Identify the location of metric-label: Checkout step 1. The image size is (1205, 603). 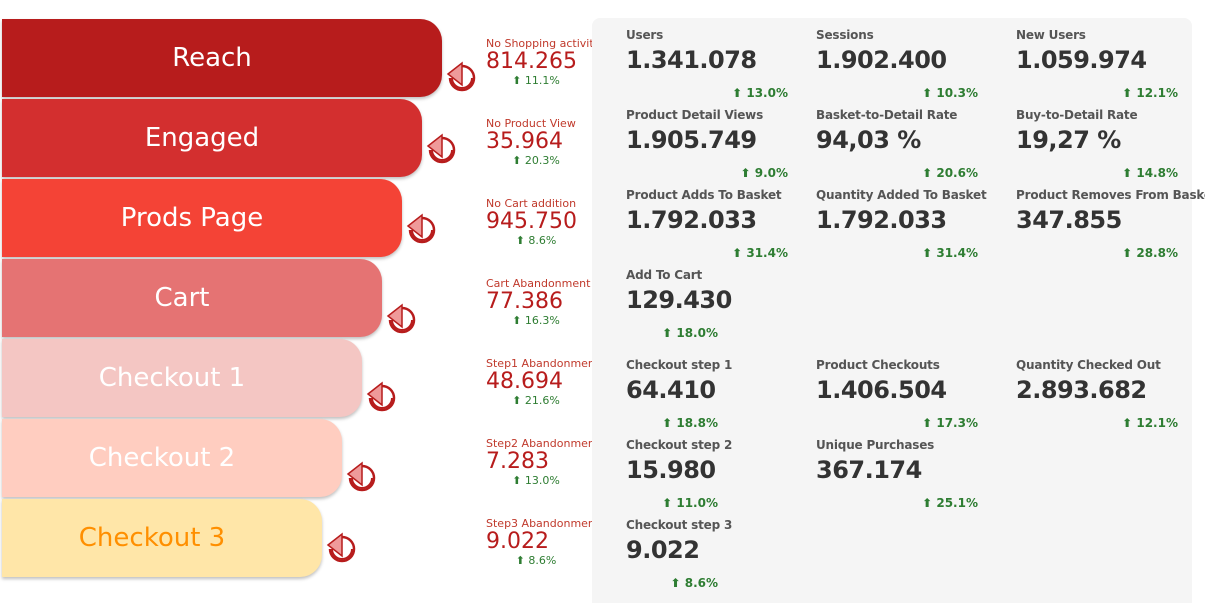
(679, 365).